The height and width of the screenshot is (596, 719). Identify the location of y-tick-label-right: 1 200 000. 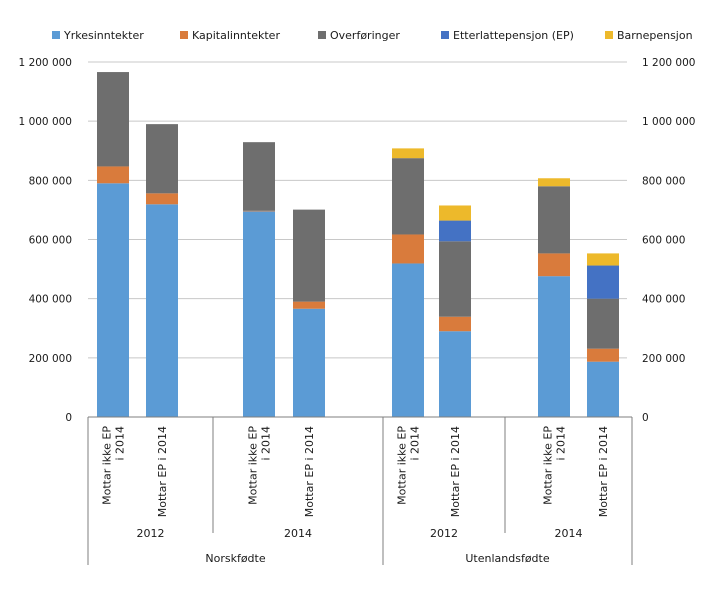
(668, 63).